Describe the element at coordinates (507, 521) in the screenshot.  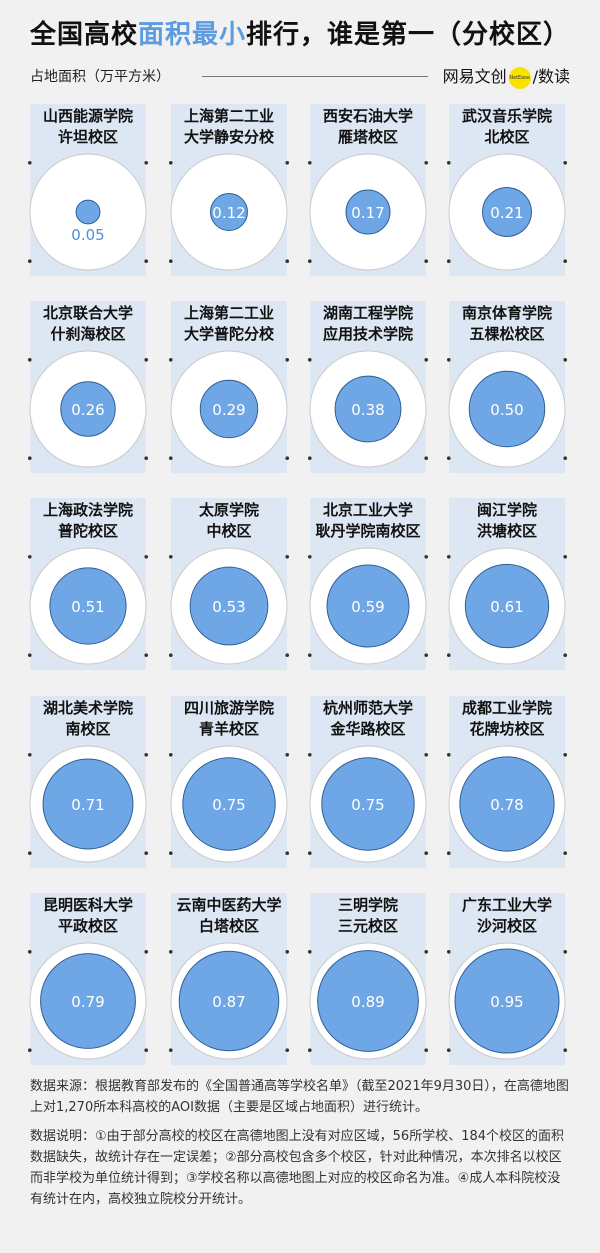
I see `campus-name: 闽江学院 洪塘校区` at that location.